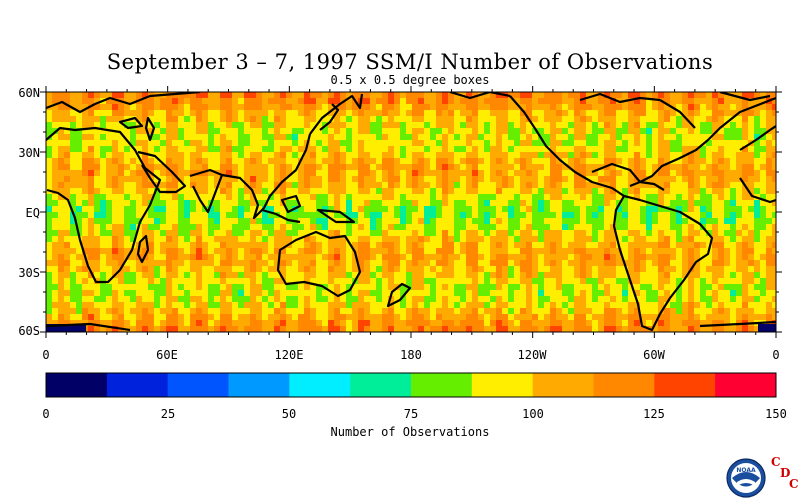  I want to click on colorbar-label-125: 125, so click(654, 414).